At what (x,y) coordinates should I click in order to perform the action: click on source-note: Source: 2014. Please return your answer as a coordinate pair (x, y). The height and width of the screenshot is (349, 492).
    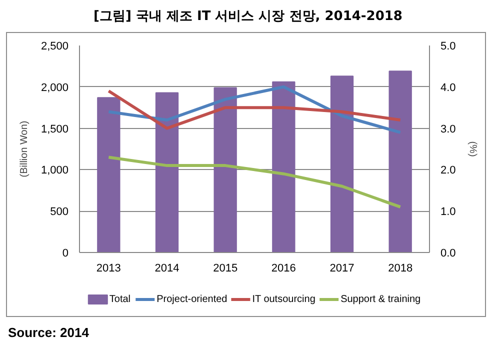
    Looking at the image, I should click on (48, 333).